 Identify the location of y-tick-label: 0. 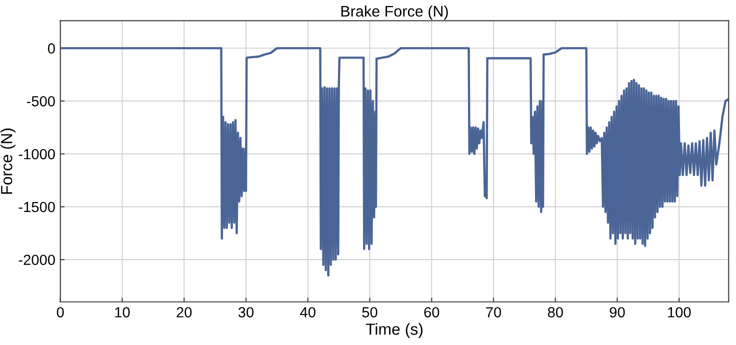
(51, 48).